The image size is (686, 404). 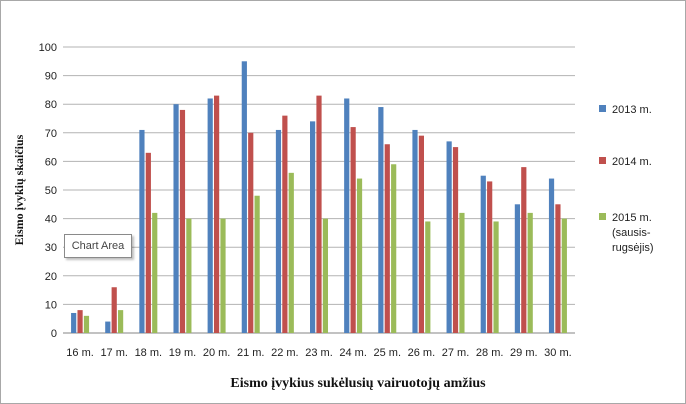 What do you see at coordinates (51, 105) in the screenshot?
I see `y-tick-label: 80` at bounding box center [51, 105].